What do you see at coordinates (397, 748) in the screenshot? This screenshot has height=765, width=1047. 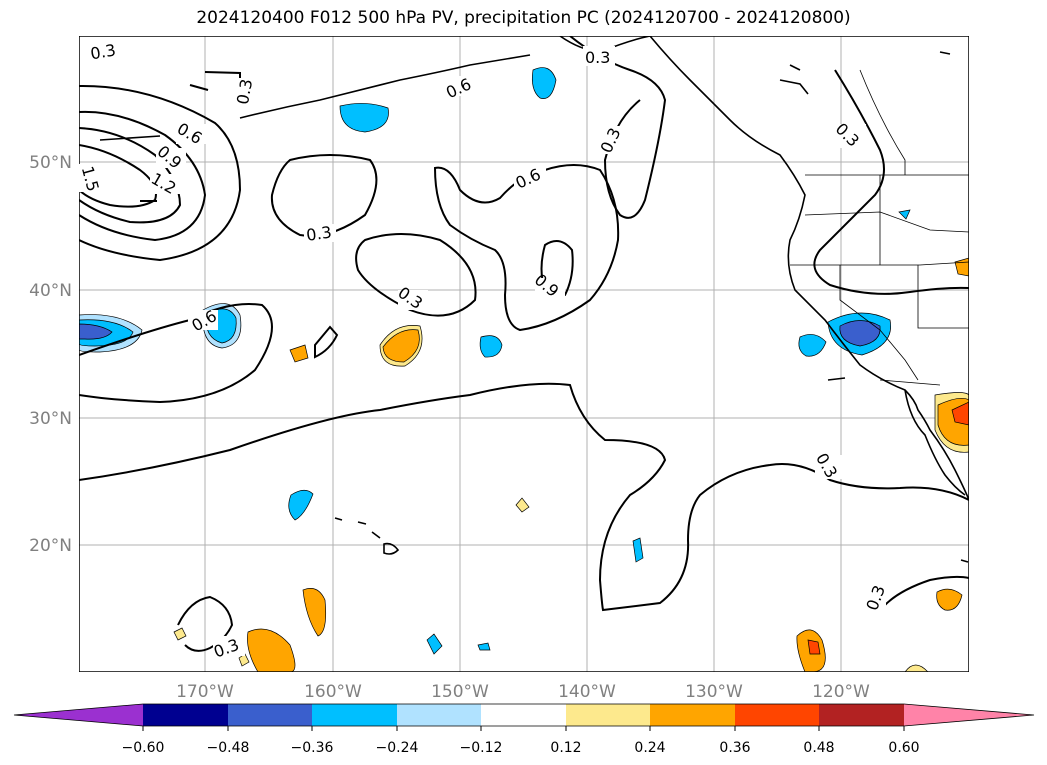 I see `colorbar-tick-label: −0.24` at bounding box center [397, 748].